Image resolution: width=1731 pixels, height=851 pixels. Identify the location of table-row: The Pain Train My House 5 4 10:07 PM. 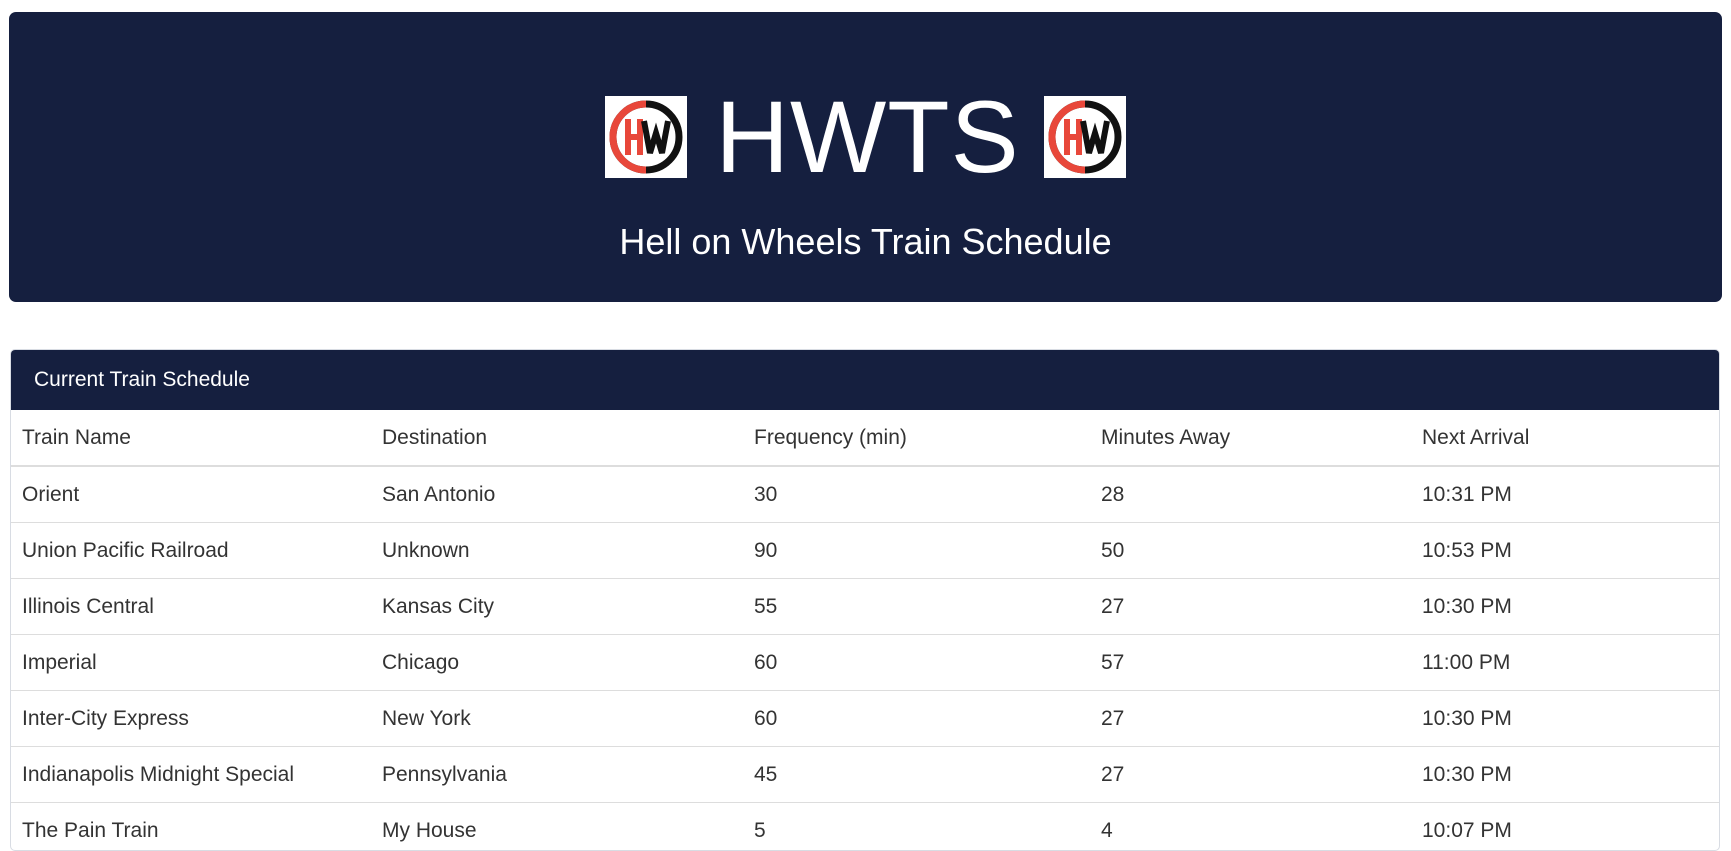
(865, 827).